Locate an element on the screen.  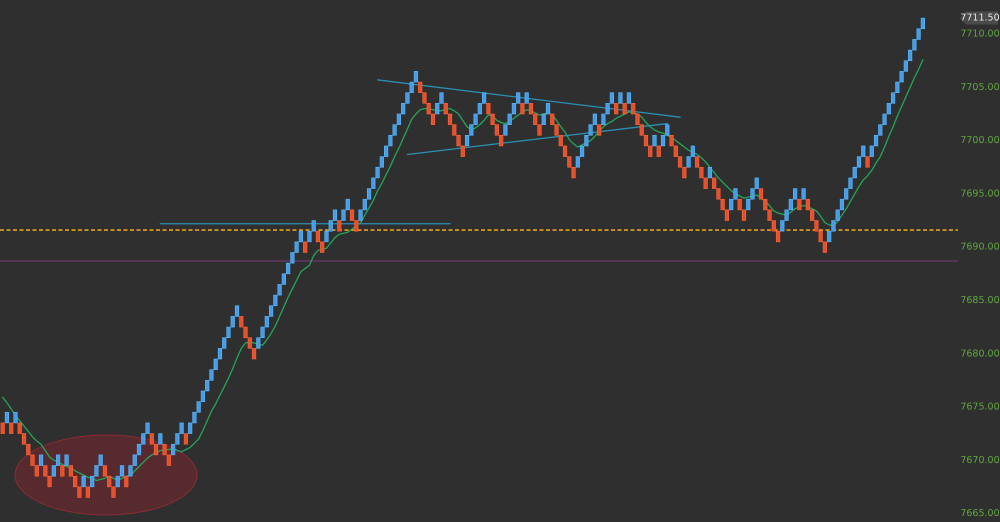
y-tick-label: 7665.00 is located at coordinates (980, 514).